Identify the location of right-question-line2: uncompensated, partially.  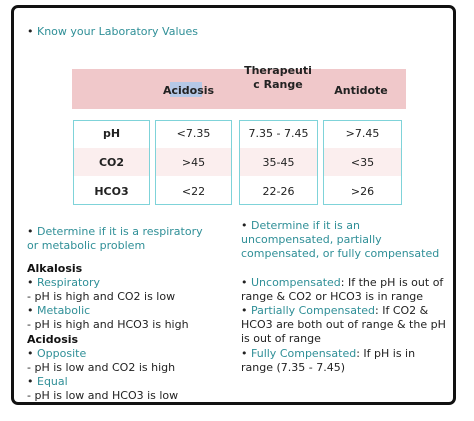
(311, 239).